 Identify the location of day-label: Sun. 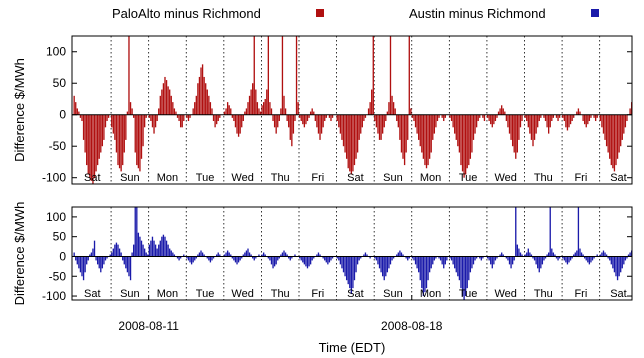
(393, 294).